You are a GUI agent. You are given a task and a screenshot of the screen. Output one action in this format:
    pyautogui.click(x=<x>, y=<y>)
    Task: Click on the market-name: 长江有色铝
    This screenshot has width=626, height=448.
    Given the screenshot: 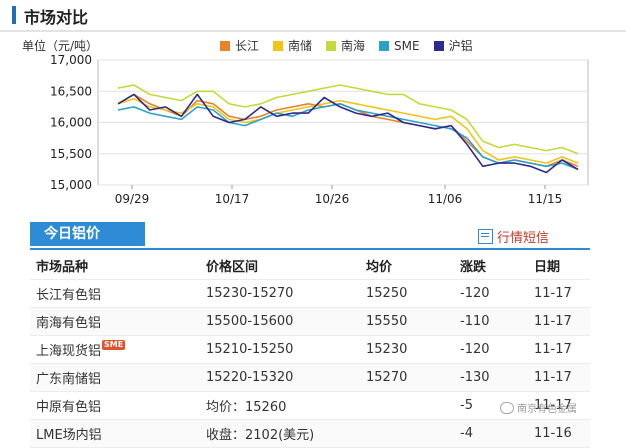 What is the action you would take?
    pyautogui.click(x=117, y=293)
    